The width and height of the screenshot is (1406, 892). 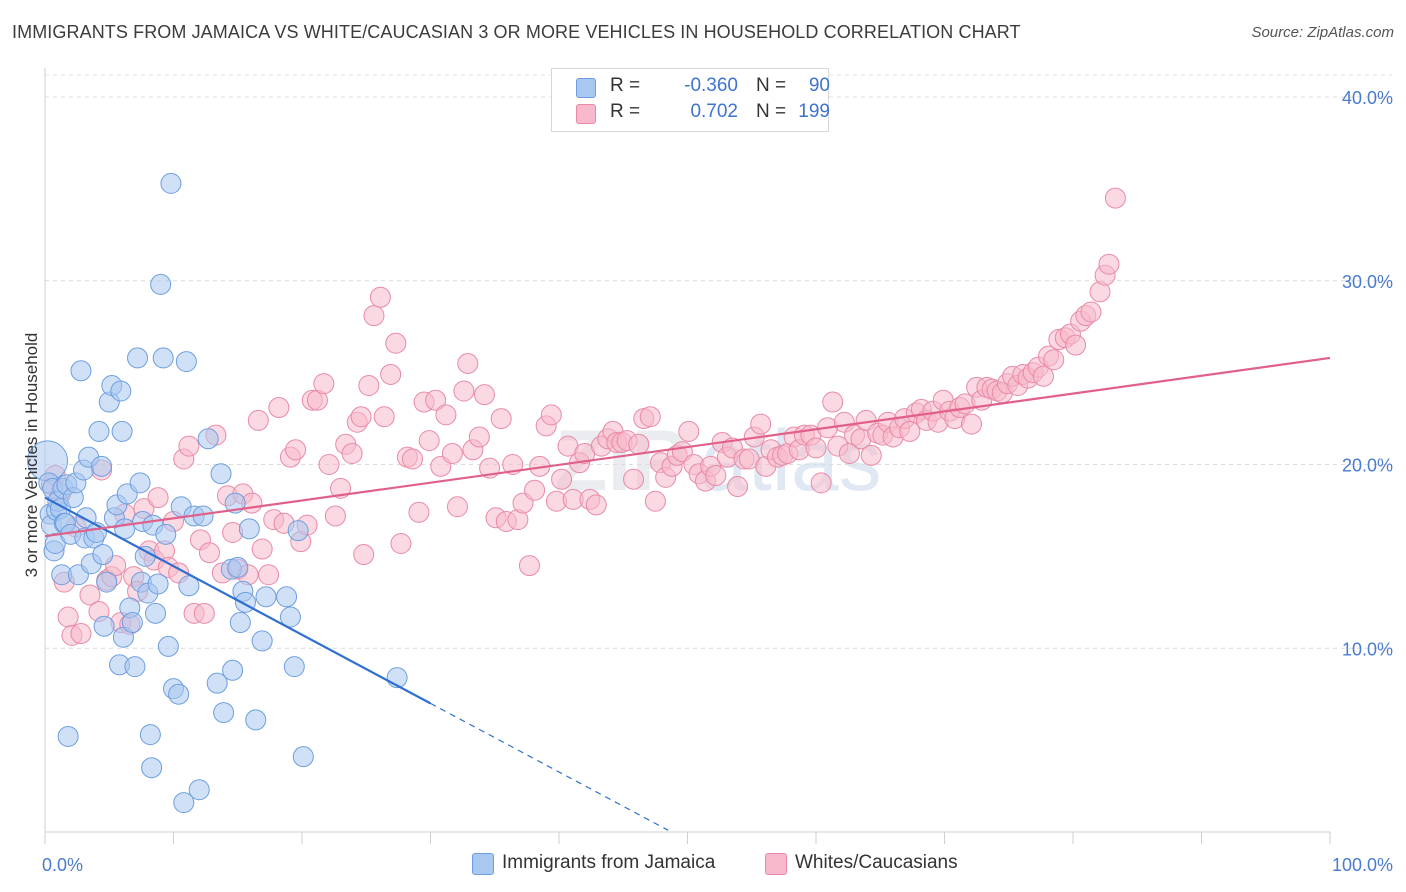 I want to click on bottom-legend-swatch-jamaica, so click(x=483, y=864).